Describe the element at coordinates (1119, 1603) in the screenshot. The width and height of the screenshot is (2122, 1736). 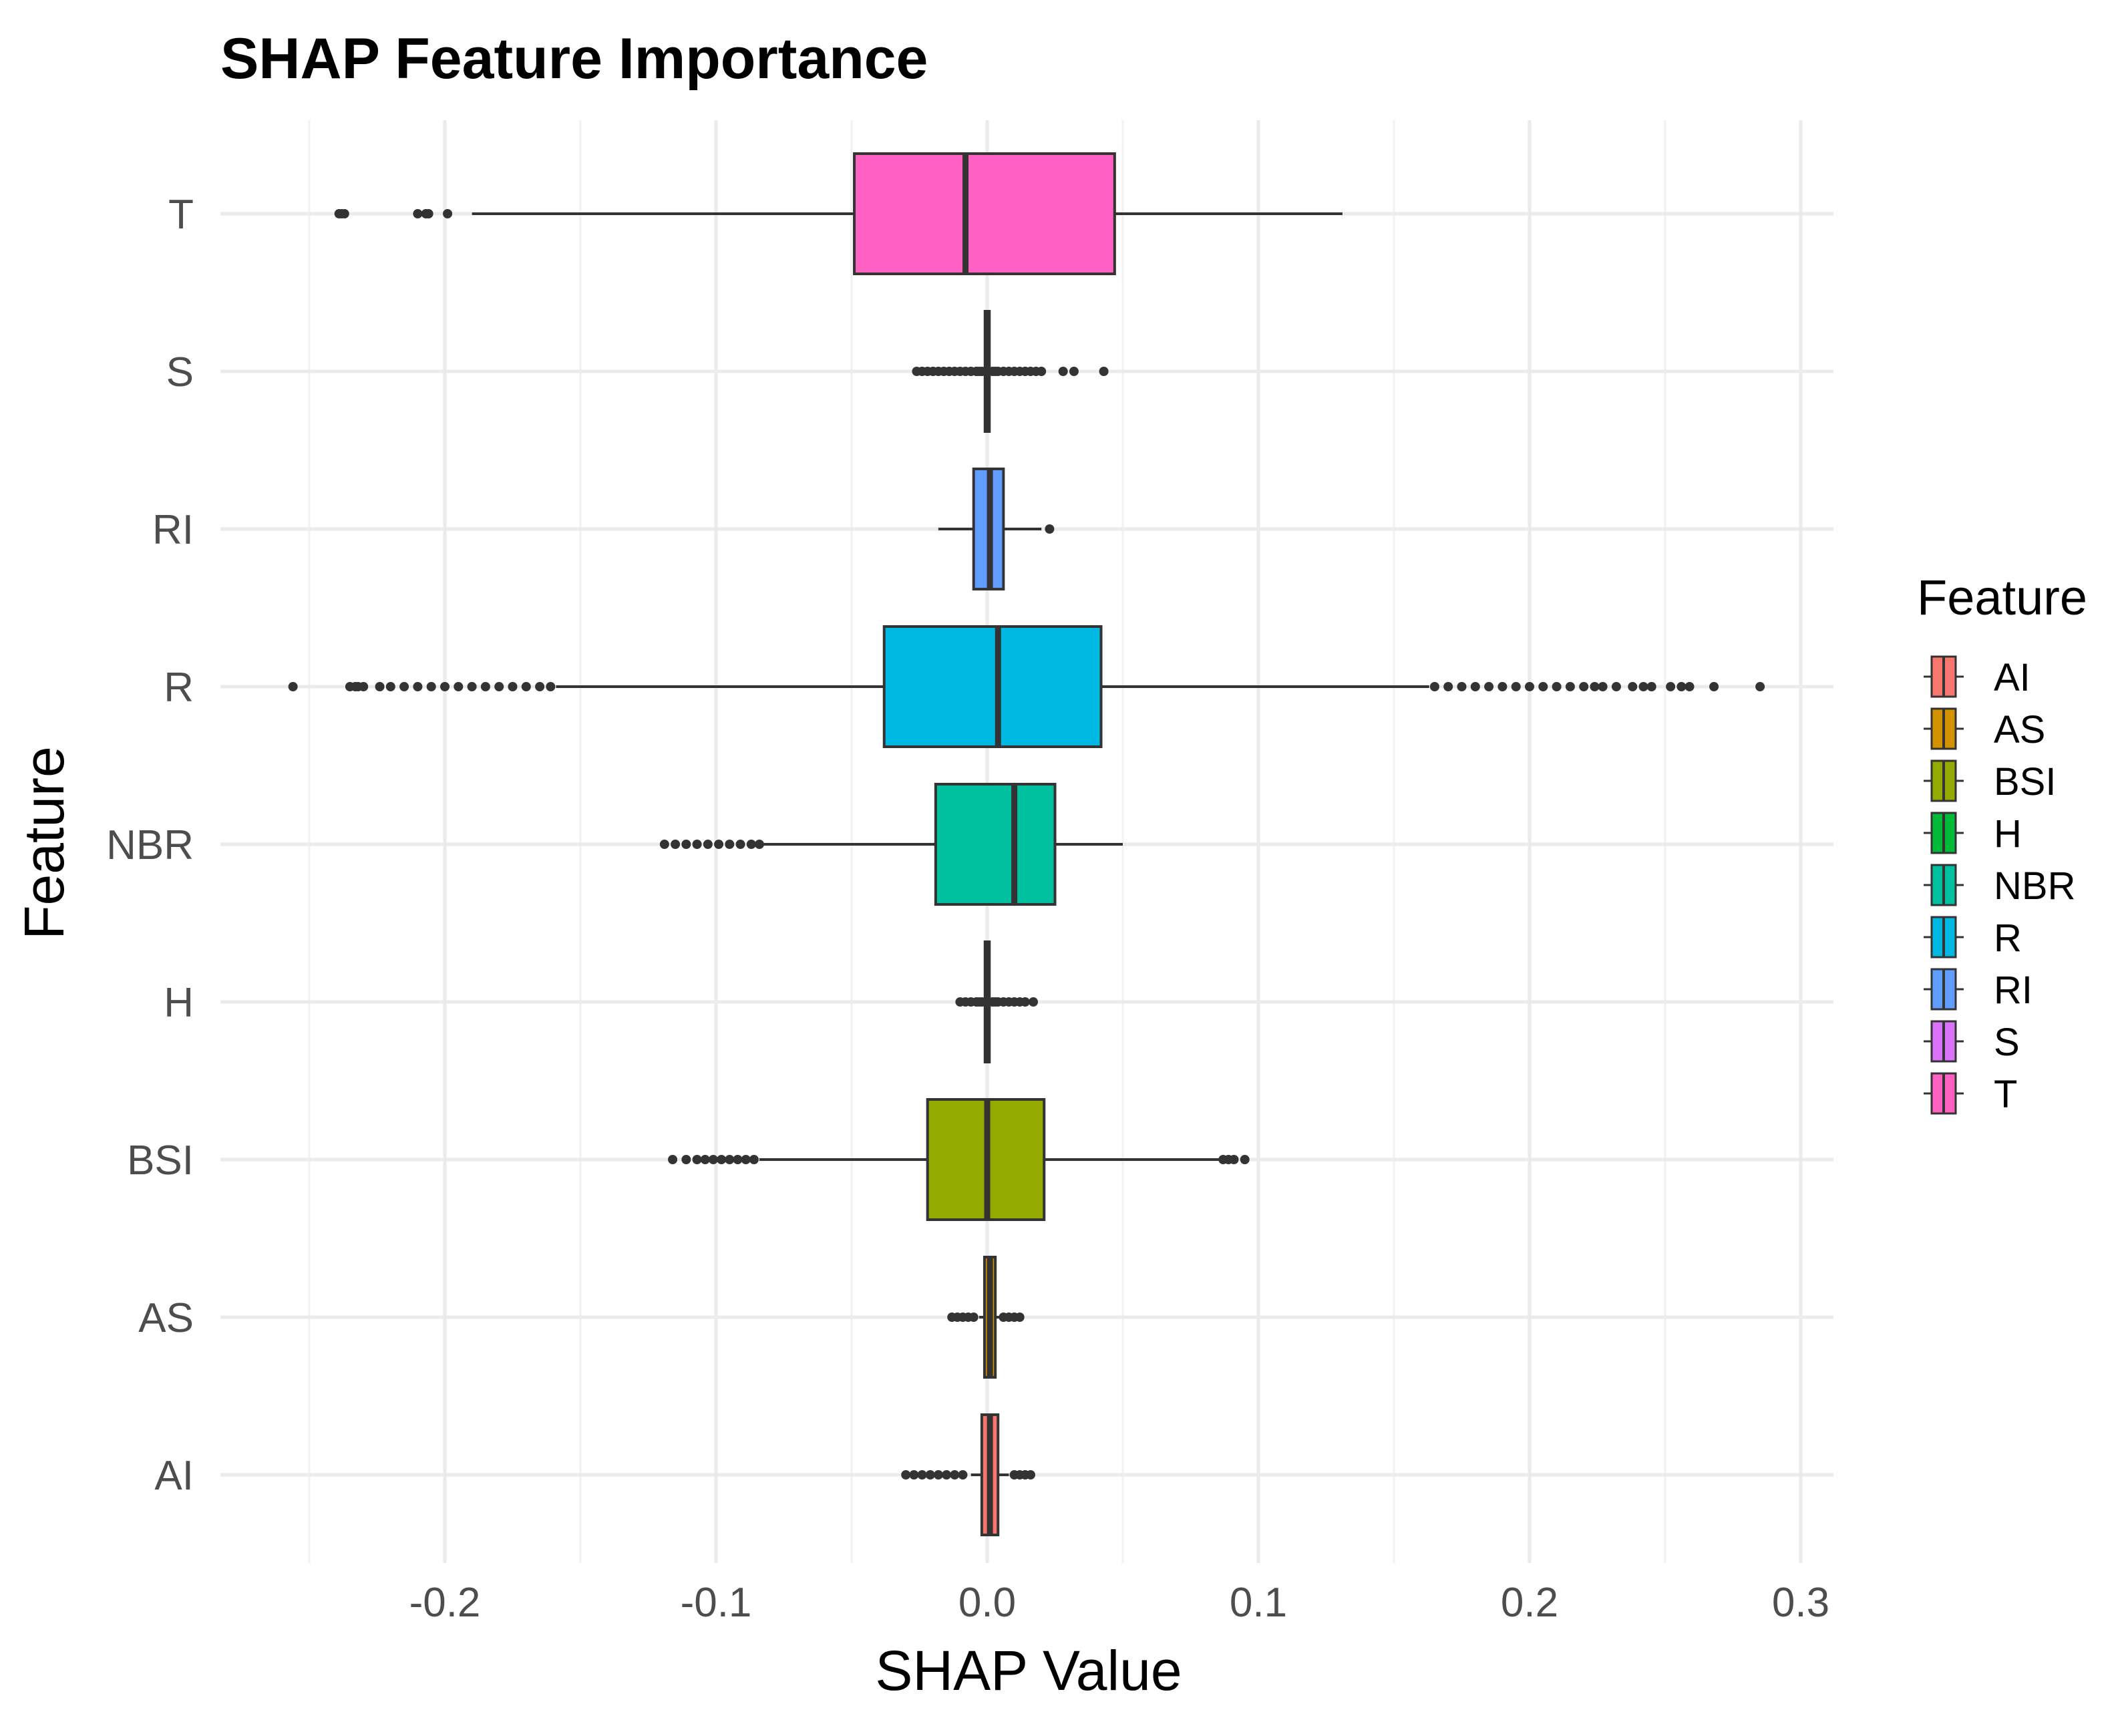
I see `x-axis-ticks: -0.2 -0.1 0.0 0.1 0.2 0.3` at that location.